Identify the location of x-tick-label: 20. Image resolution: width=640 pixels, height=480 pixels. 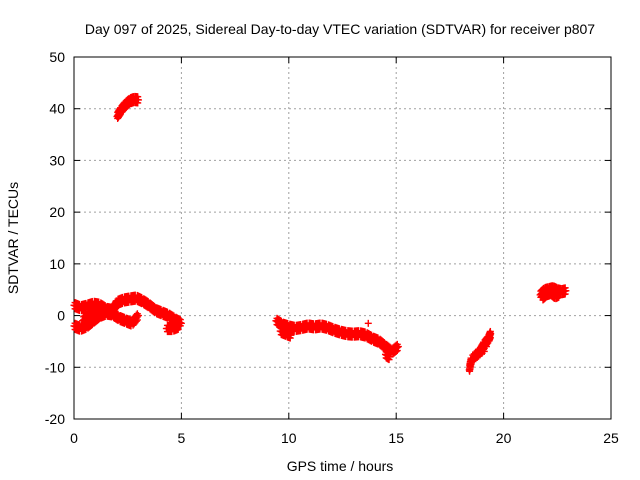
(504, 438).